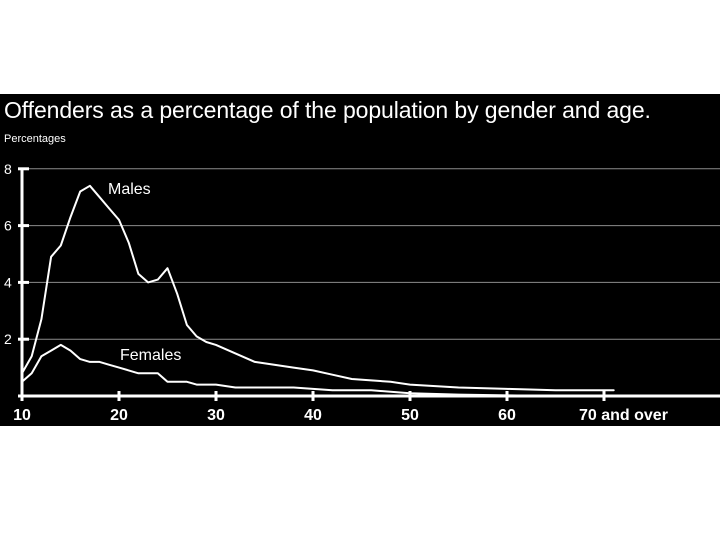  What do you see at coordinates (8, 282) in the screenshot?
I see `y-tick-label-4: 4` at bounding box center [8, 282].